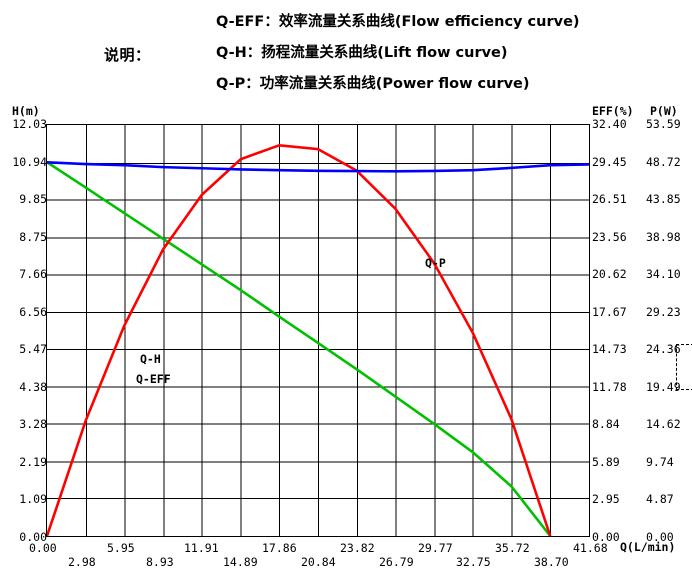  What do you see at coordinates (512, 548) in the screenshot?
I see `tick-x-12: 35.72` at bounding box center [512, 548].